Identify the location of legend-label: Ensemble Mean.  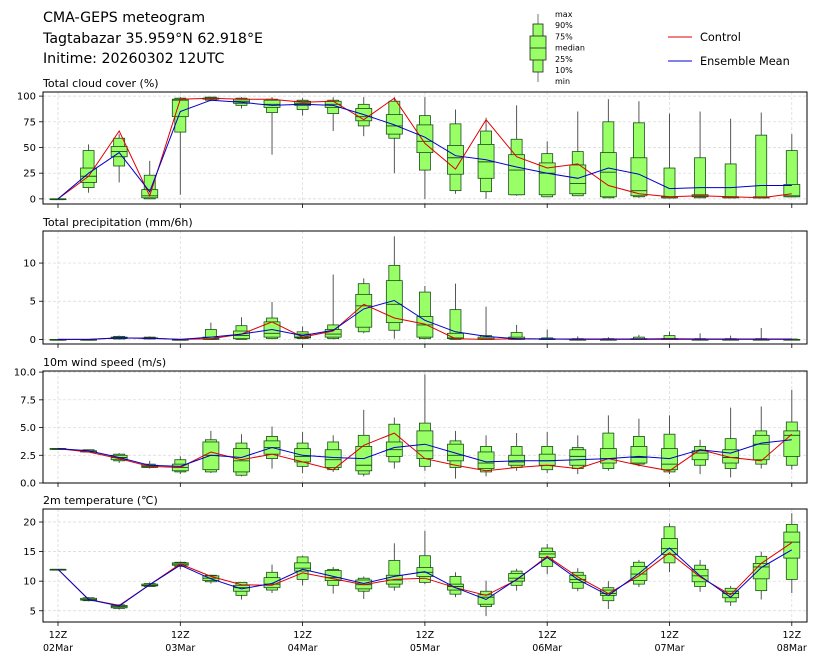
(745, 61).